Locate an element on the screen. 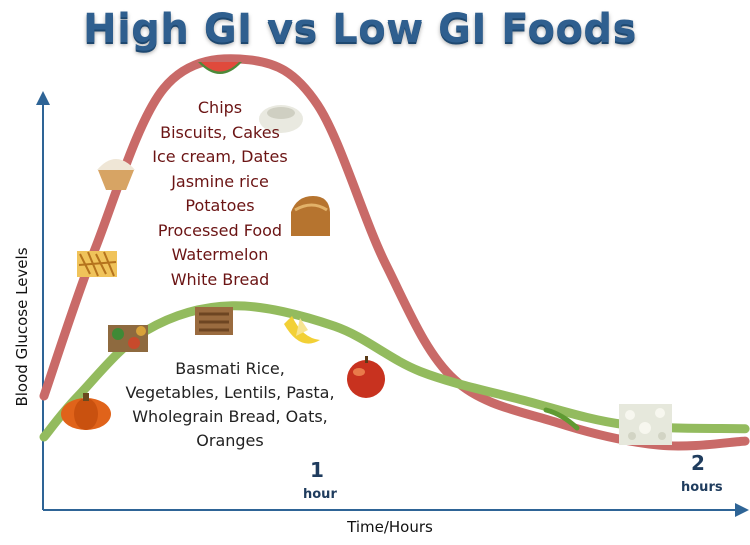  low-gi-food-label: Basmati Rice, is located at coordinates (230, 368).